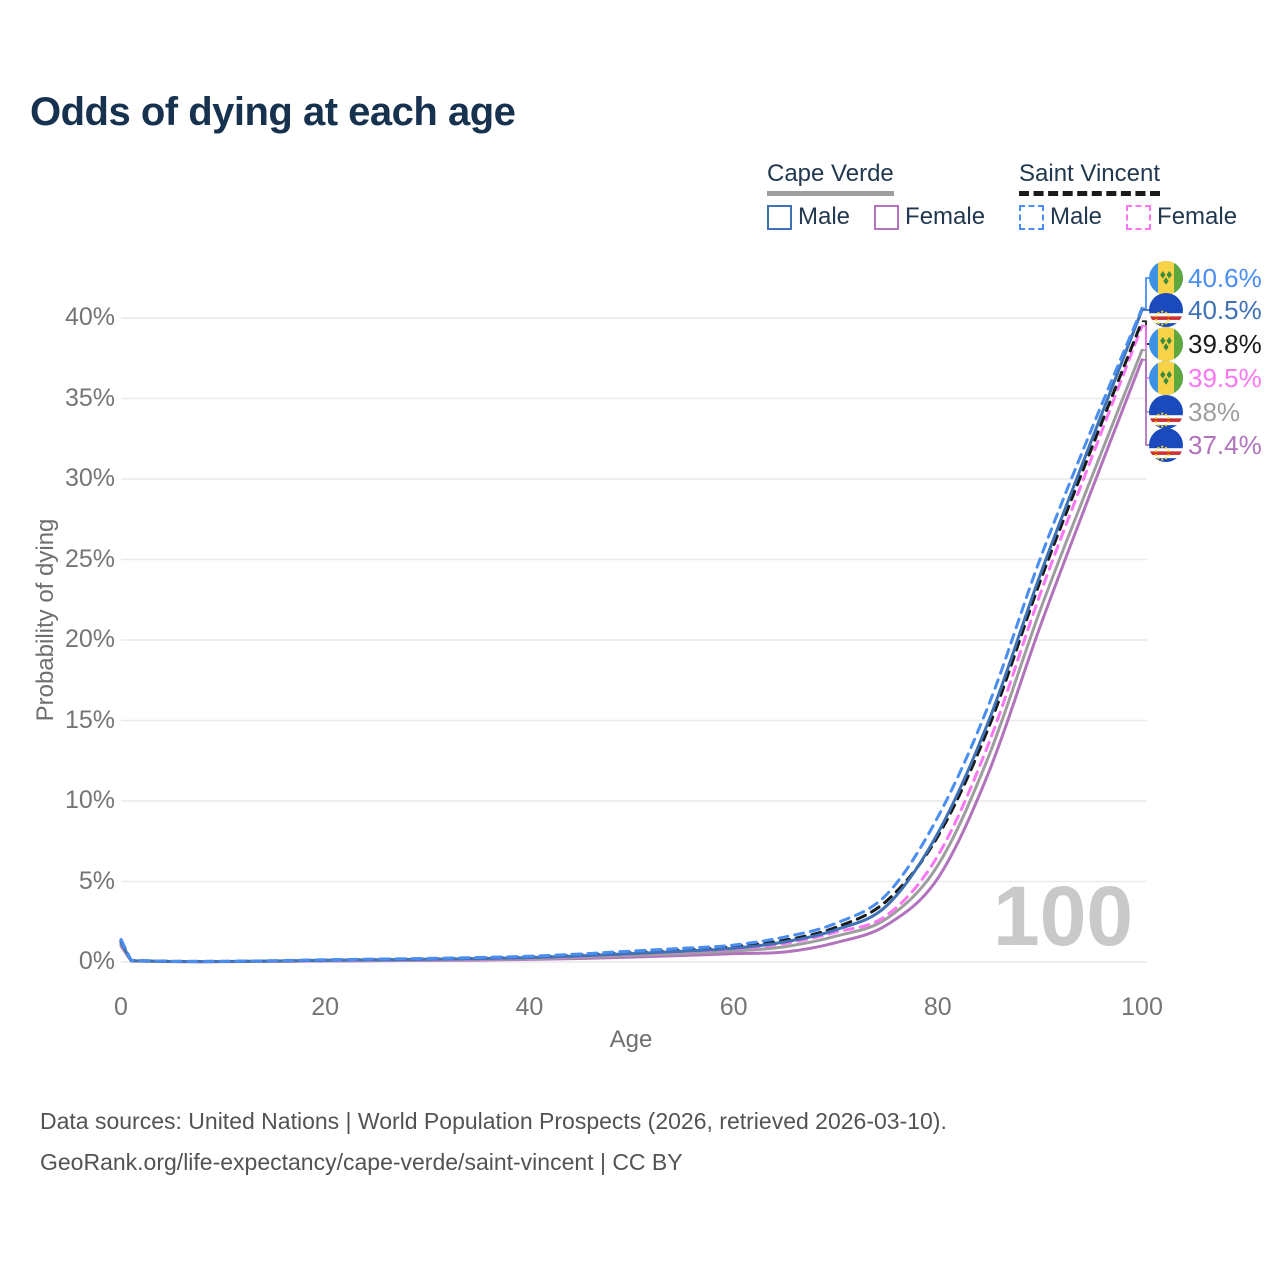 Image resolution: width=1280 pixels, height=1280 pixels. Describe the element at coordinates (887, 217) in the screenshot. I see `legend-swatch-cape-verde-female` at that location.